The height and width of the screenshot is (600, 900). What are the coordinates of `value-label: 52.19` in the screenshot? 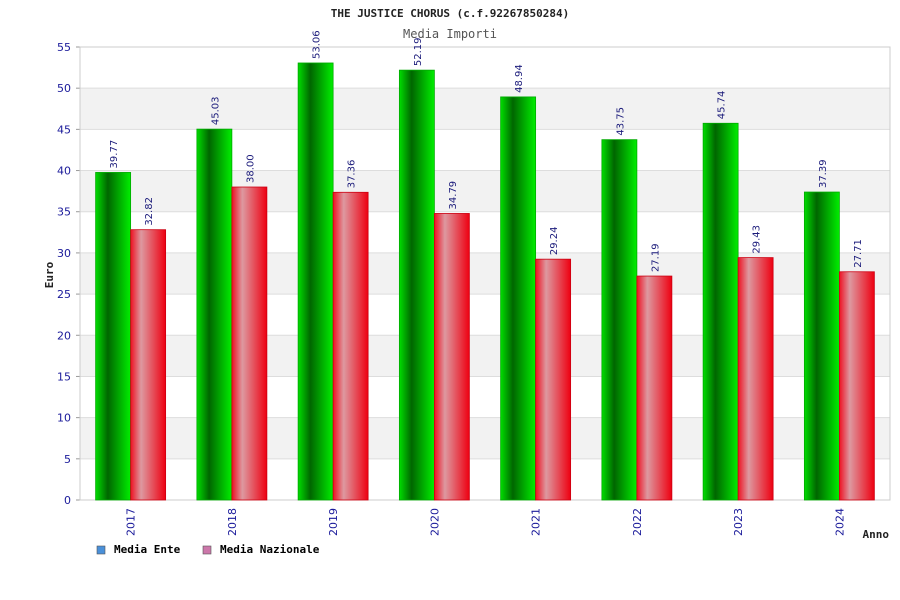 It's located at (418, 52).